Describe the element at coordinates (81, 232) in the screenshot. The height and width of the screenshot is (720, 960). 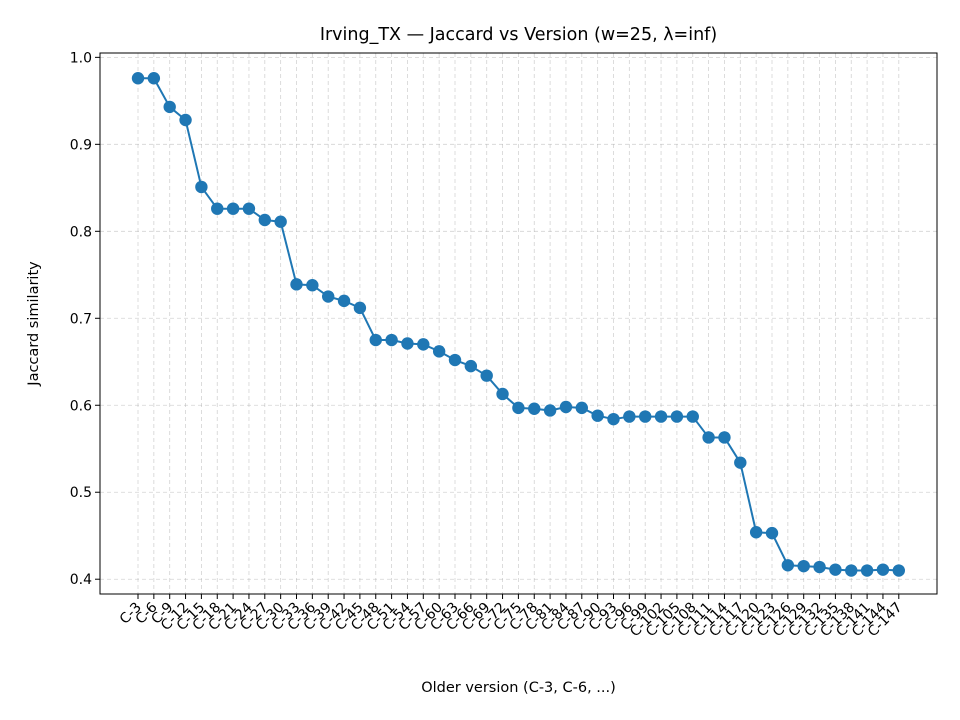
I see `y-tick-label: 0.8` at that location.